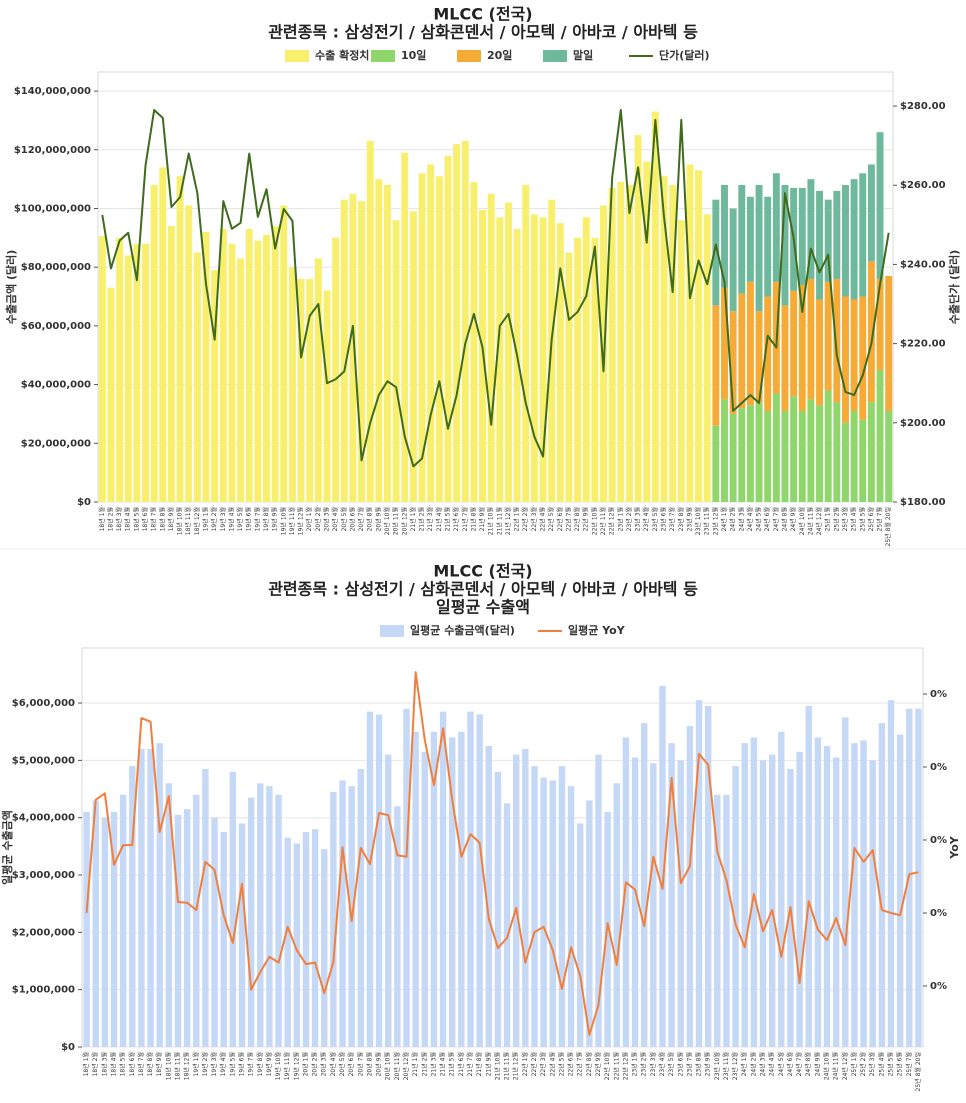  Describe the element at coordinates (413, 55) in the screenshot. I see `legend-label: 10일` at that location.